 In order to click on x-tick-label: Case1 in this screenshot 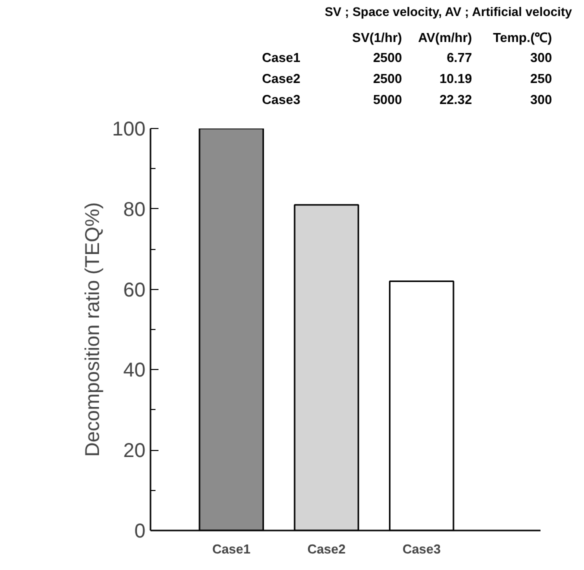, I will do `click(231, 549)`.